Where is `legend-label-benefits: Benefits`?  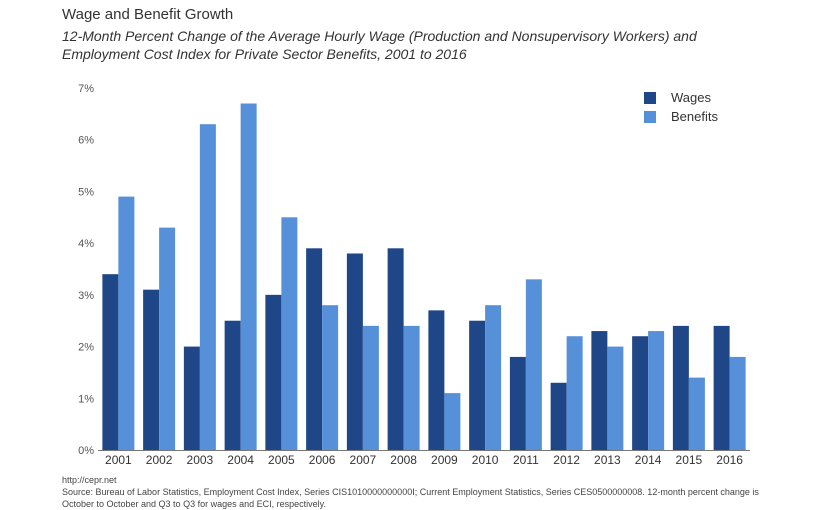 legend-label-benefits: Benefits is located at coordinates (694, 116).